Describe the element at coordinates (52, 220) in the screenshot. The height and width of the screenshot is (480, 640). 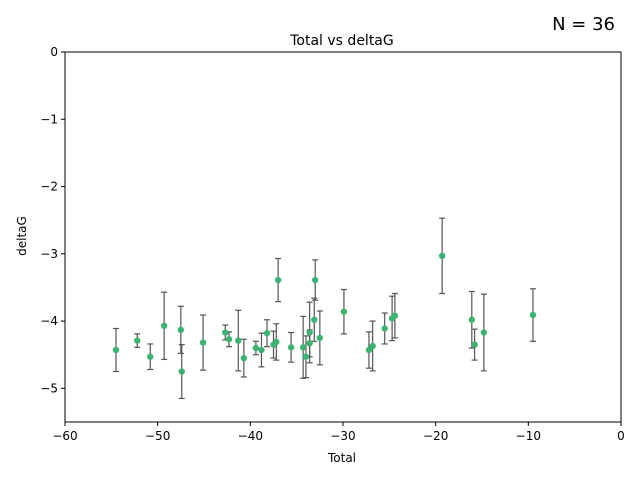
I see `y-axis-ticks: 0 −1 −2 −3 −4 −5` at that location.